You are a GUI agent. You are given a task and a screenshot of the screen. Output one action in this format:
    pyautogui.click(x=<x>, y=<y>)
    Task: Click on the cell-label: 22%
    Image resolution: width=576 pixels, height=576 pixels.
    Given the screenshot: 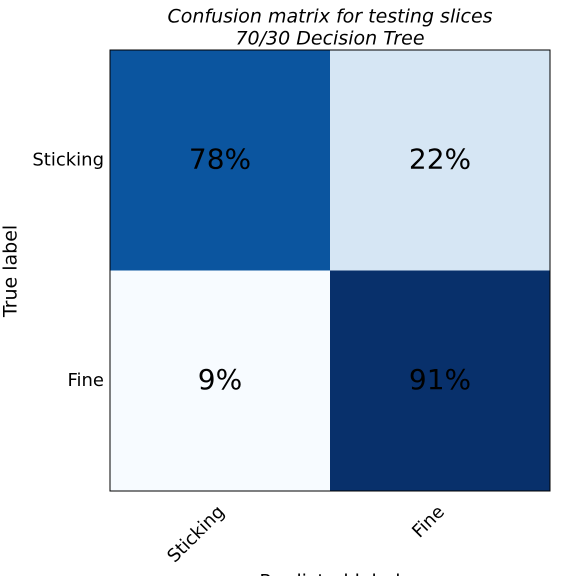 What is the action you would take?
    pyautogui.click(x=440, y=158)
    